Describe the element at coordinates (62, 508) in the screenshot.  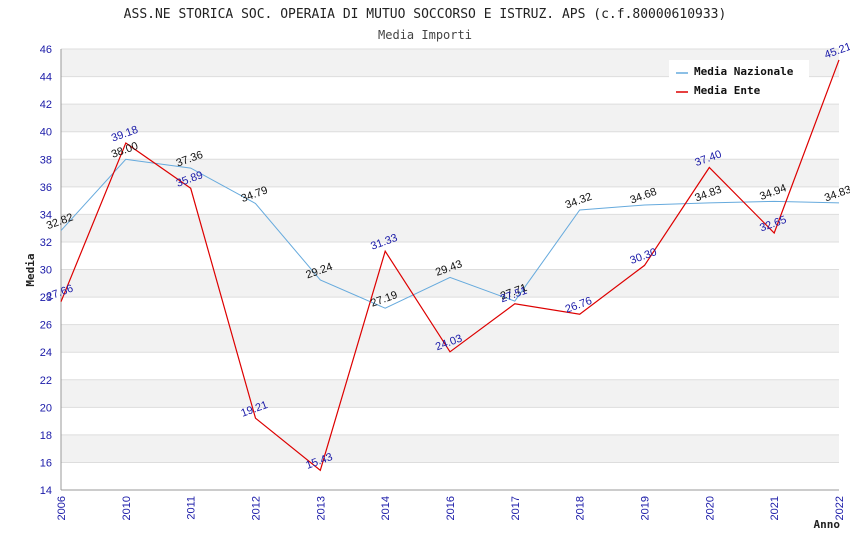
I see `x-tick-label: 2006` at that location.